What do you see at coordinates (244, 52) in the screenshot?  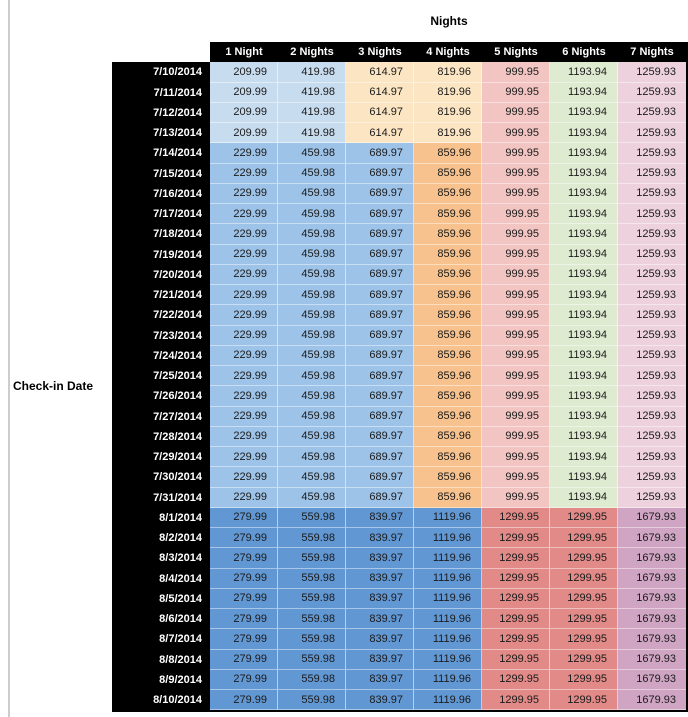 I see `column-header-1-night: 1 Night` at bounding box center [244, 52].